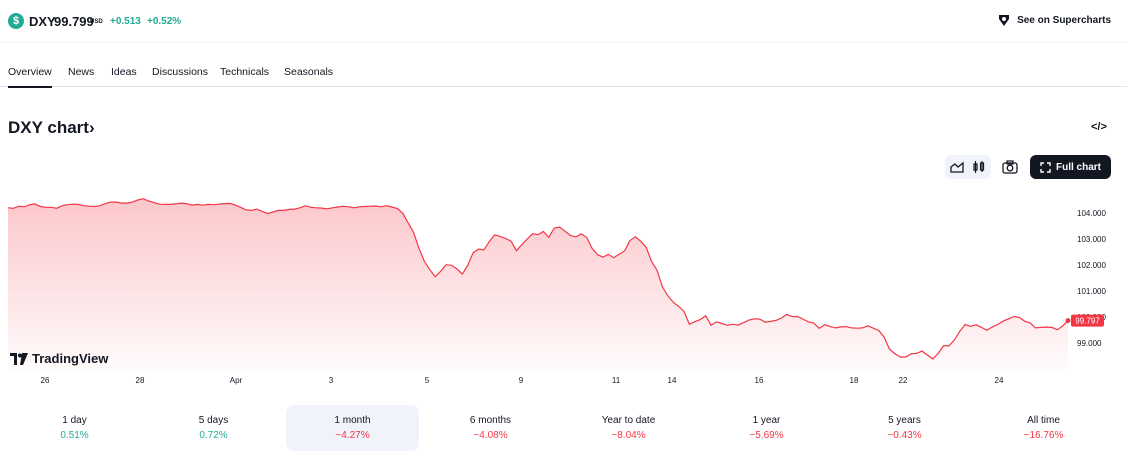 The image size is (1127, 460). Describe the element at coordinates (45, 380) in the screenshot. I see `x-tick-label: 26` at that location.